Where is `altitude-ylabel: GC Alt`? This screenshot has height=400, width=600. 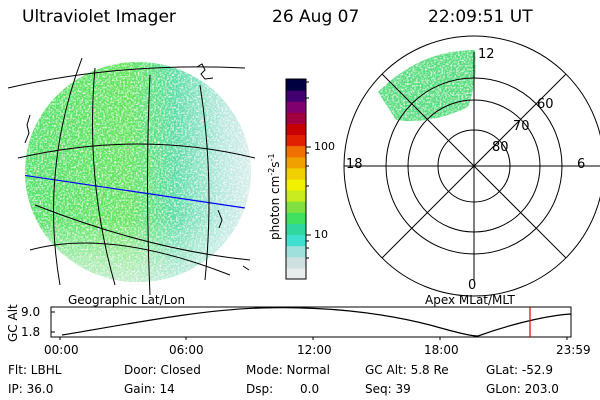
altitude-ylabel: GC Alt is located at coordinates (13, 323).